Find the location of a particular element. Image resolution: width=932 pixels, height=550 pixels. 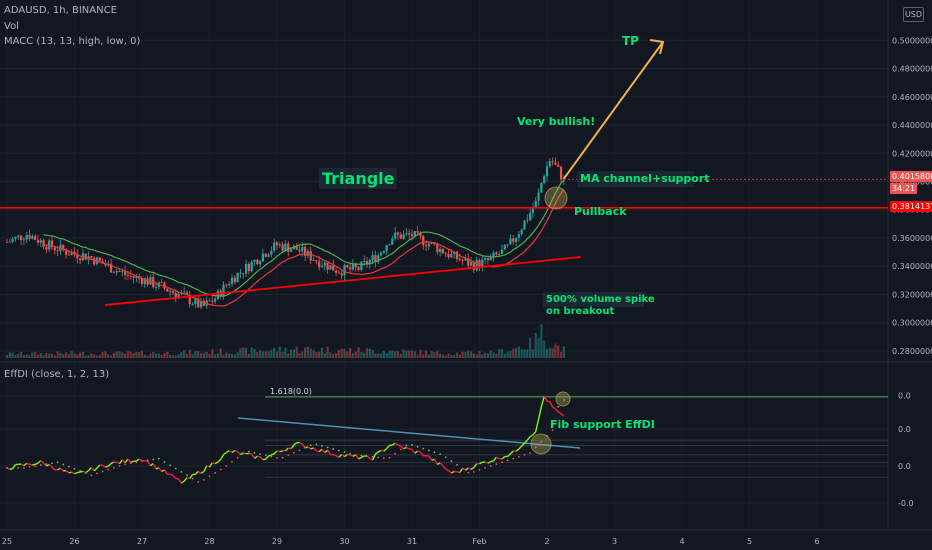

time-tick-label: 6 is located at coordinates (816, 541).